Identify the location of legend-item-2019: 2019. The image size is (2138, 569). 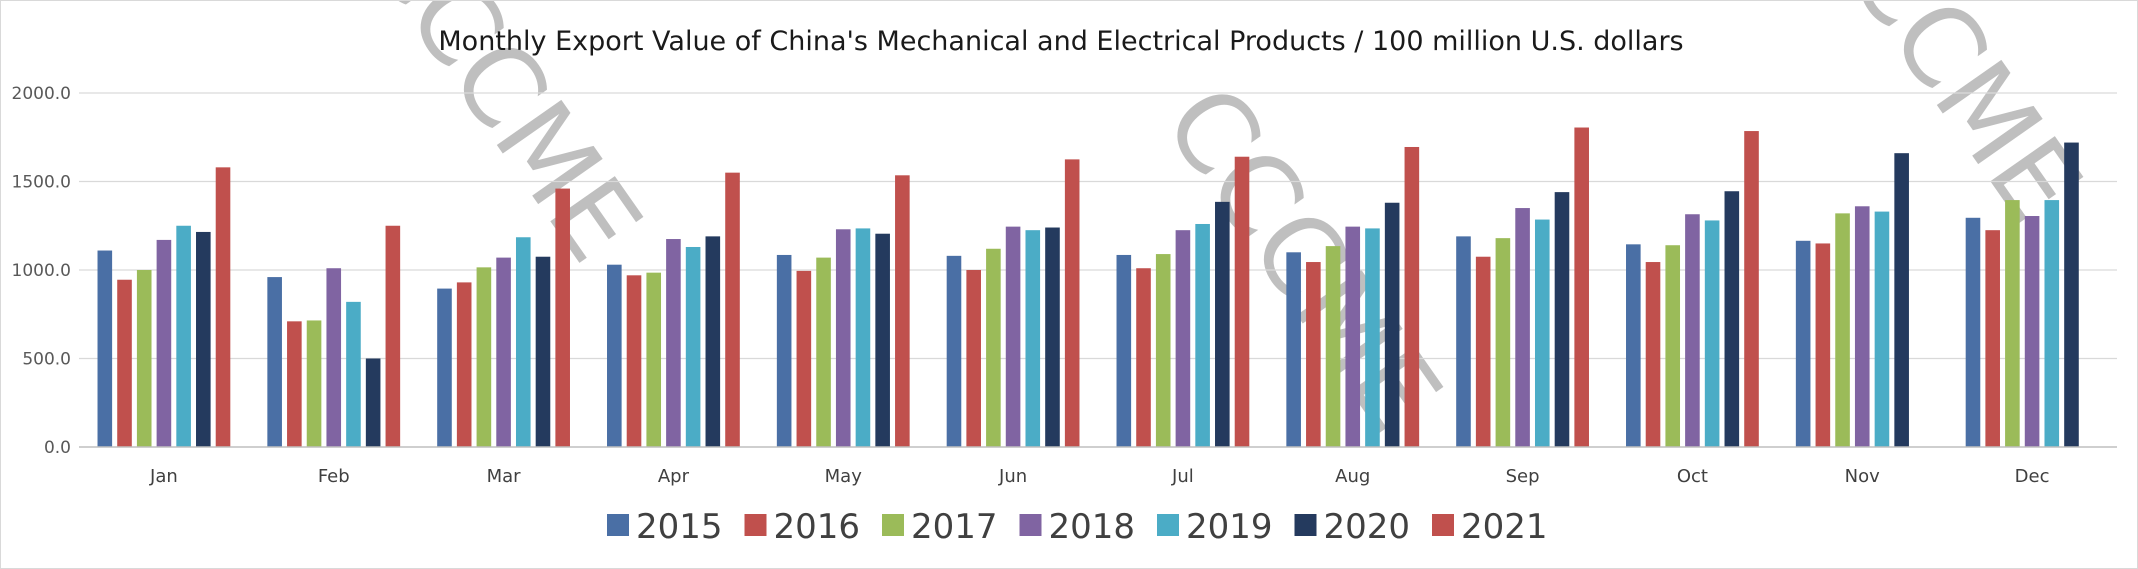
(1215, 527).